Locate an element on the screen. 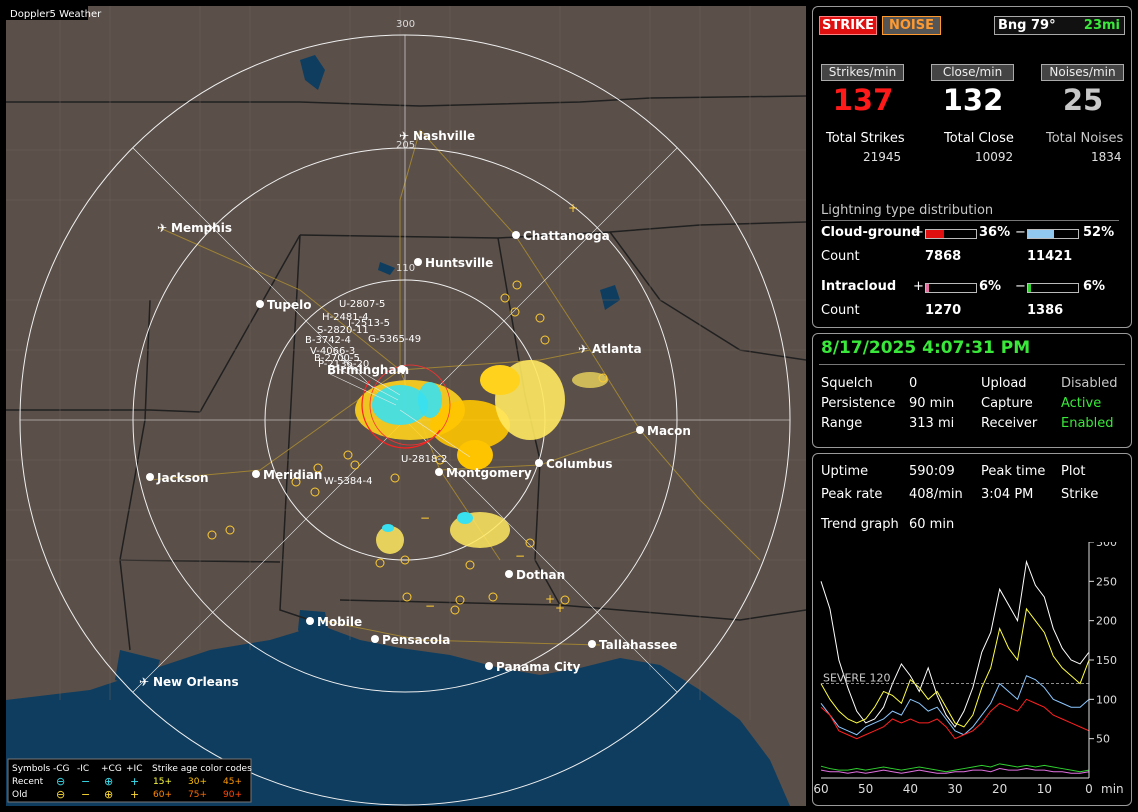 The width and height of the screenshot is (1138, 812). persistence-value: 90 min is located at coordinates (932, 403).